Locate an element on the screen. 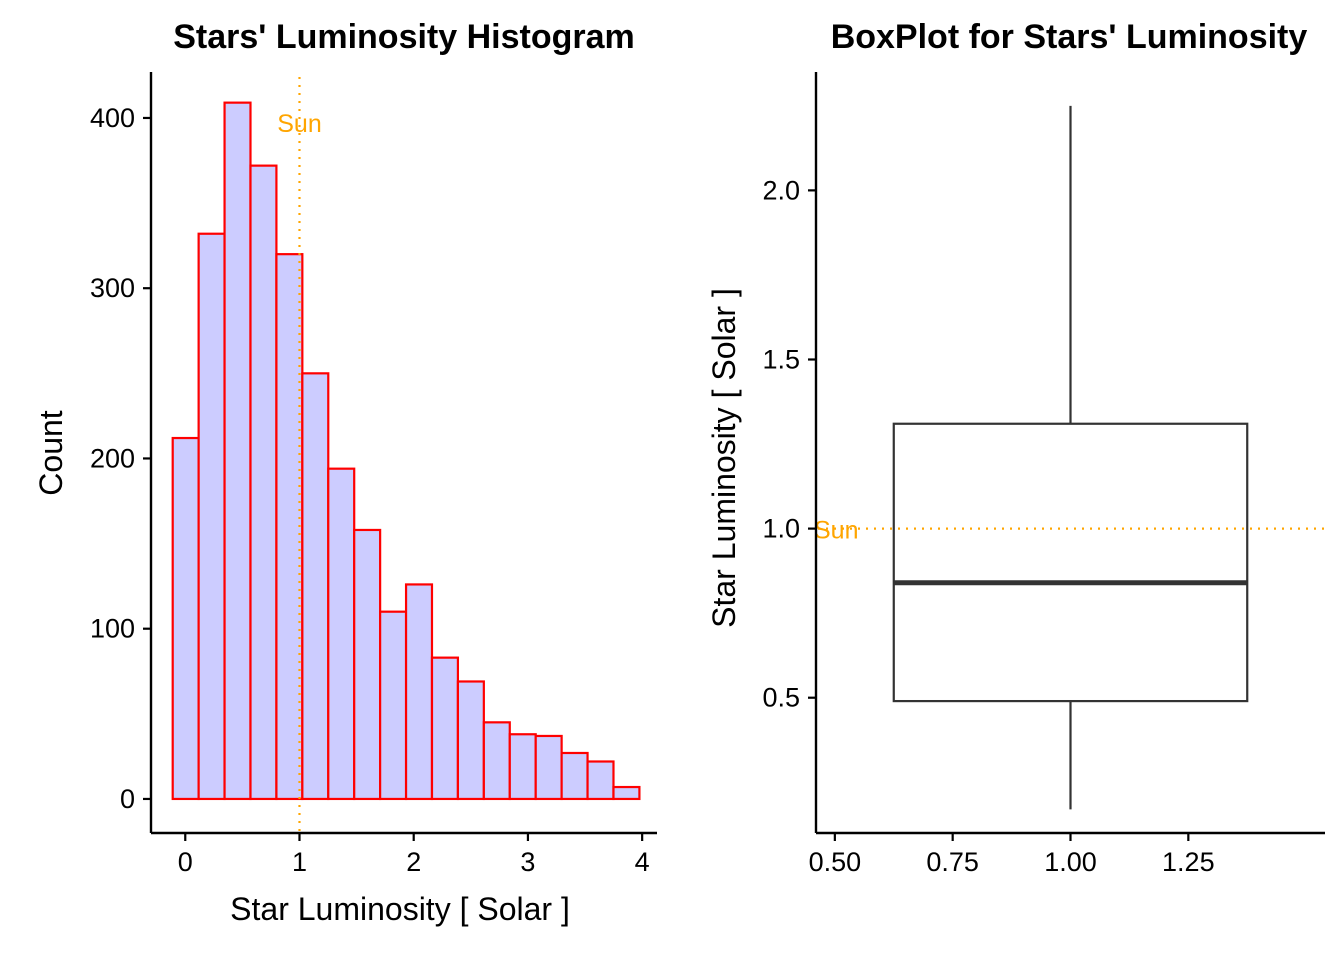 The height and width of the screenshot is (960, 1344). boxplot-x-tick-label-0.75: 0.75 is located at coordinates (952, 862).